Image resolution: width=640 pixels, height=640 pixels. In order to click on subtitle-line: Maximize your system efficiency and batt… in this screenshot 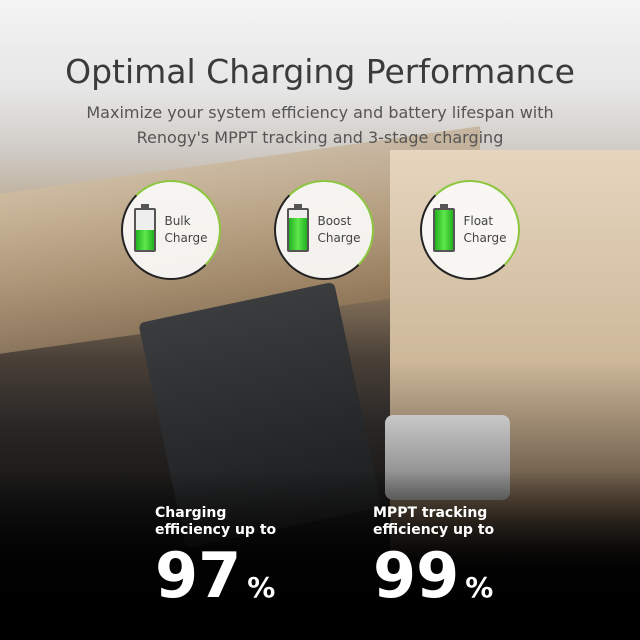, I will do `click(320, 112)`.